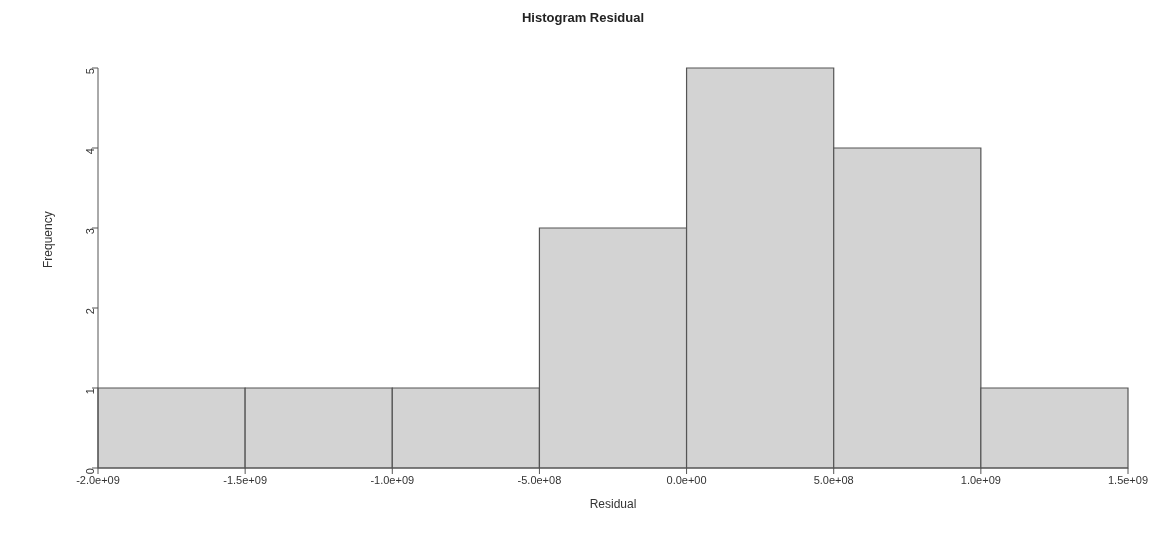  I want to click on x-tick-label: -2.0e+09, so click(98, 479).